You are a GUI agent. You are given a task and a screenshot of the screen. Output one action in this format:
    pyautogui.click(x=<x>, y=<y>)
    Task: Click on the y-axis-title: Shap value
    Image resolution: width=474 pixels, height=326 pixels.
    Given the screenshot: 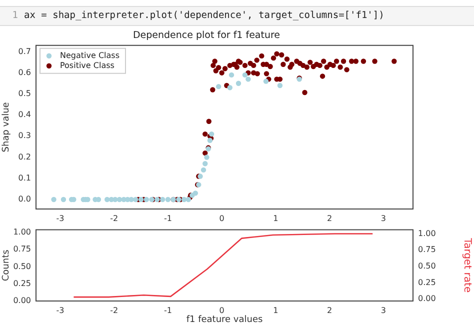 What is the action you would take?
    pyautogui.click(x=7, y=127)
    